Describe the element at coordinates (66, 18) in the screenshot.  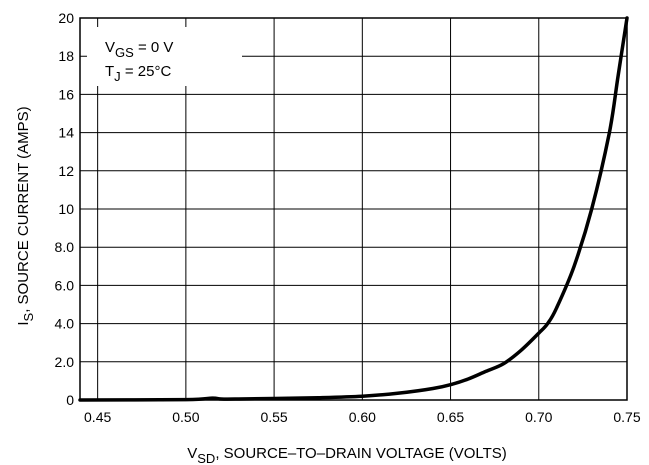
I see `y-tick-label: 20` at that location.